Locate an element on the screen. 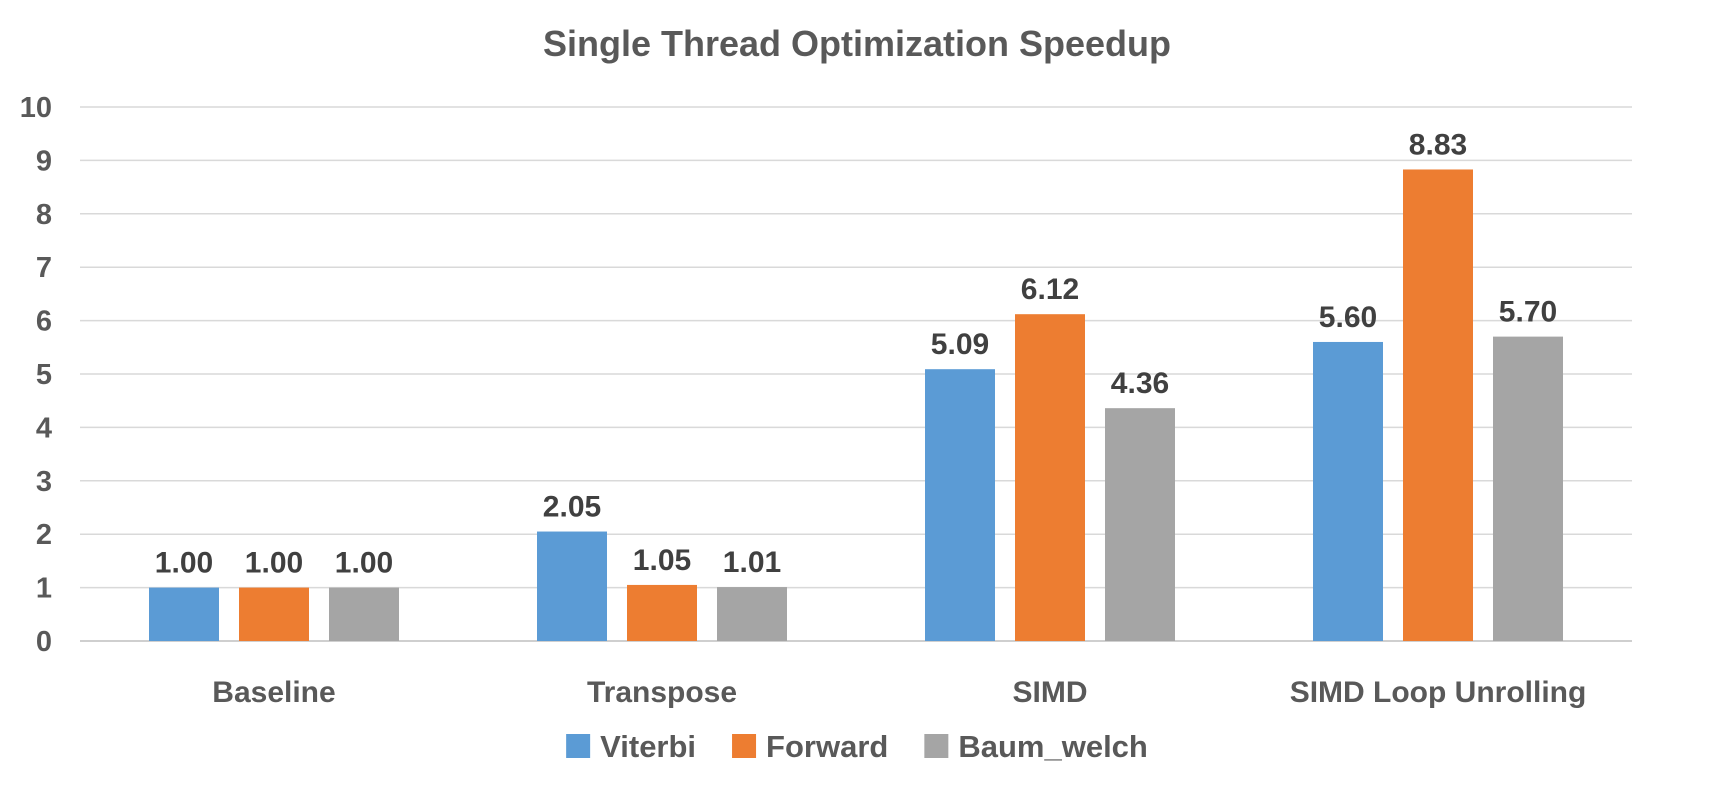 This screenshot has height=791, width=1714. legend-label: Viterbi is located at coordinates (648, 746).